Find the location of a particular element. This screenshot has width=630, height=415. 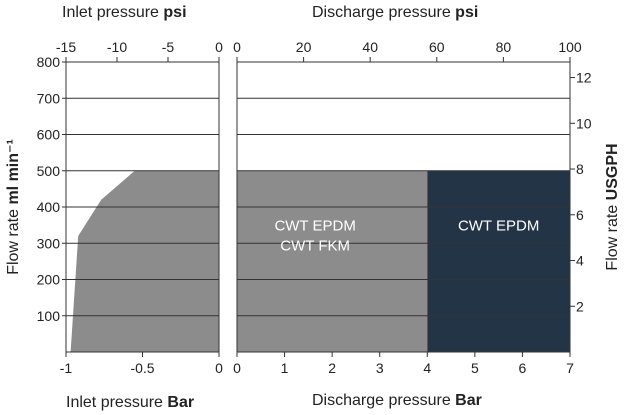

y-left-tick-label: 200 is located at coordinates (49, 280).